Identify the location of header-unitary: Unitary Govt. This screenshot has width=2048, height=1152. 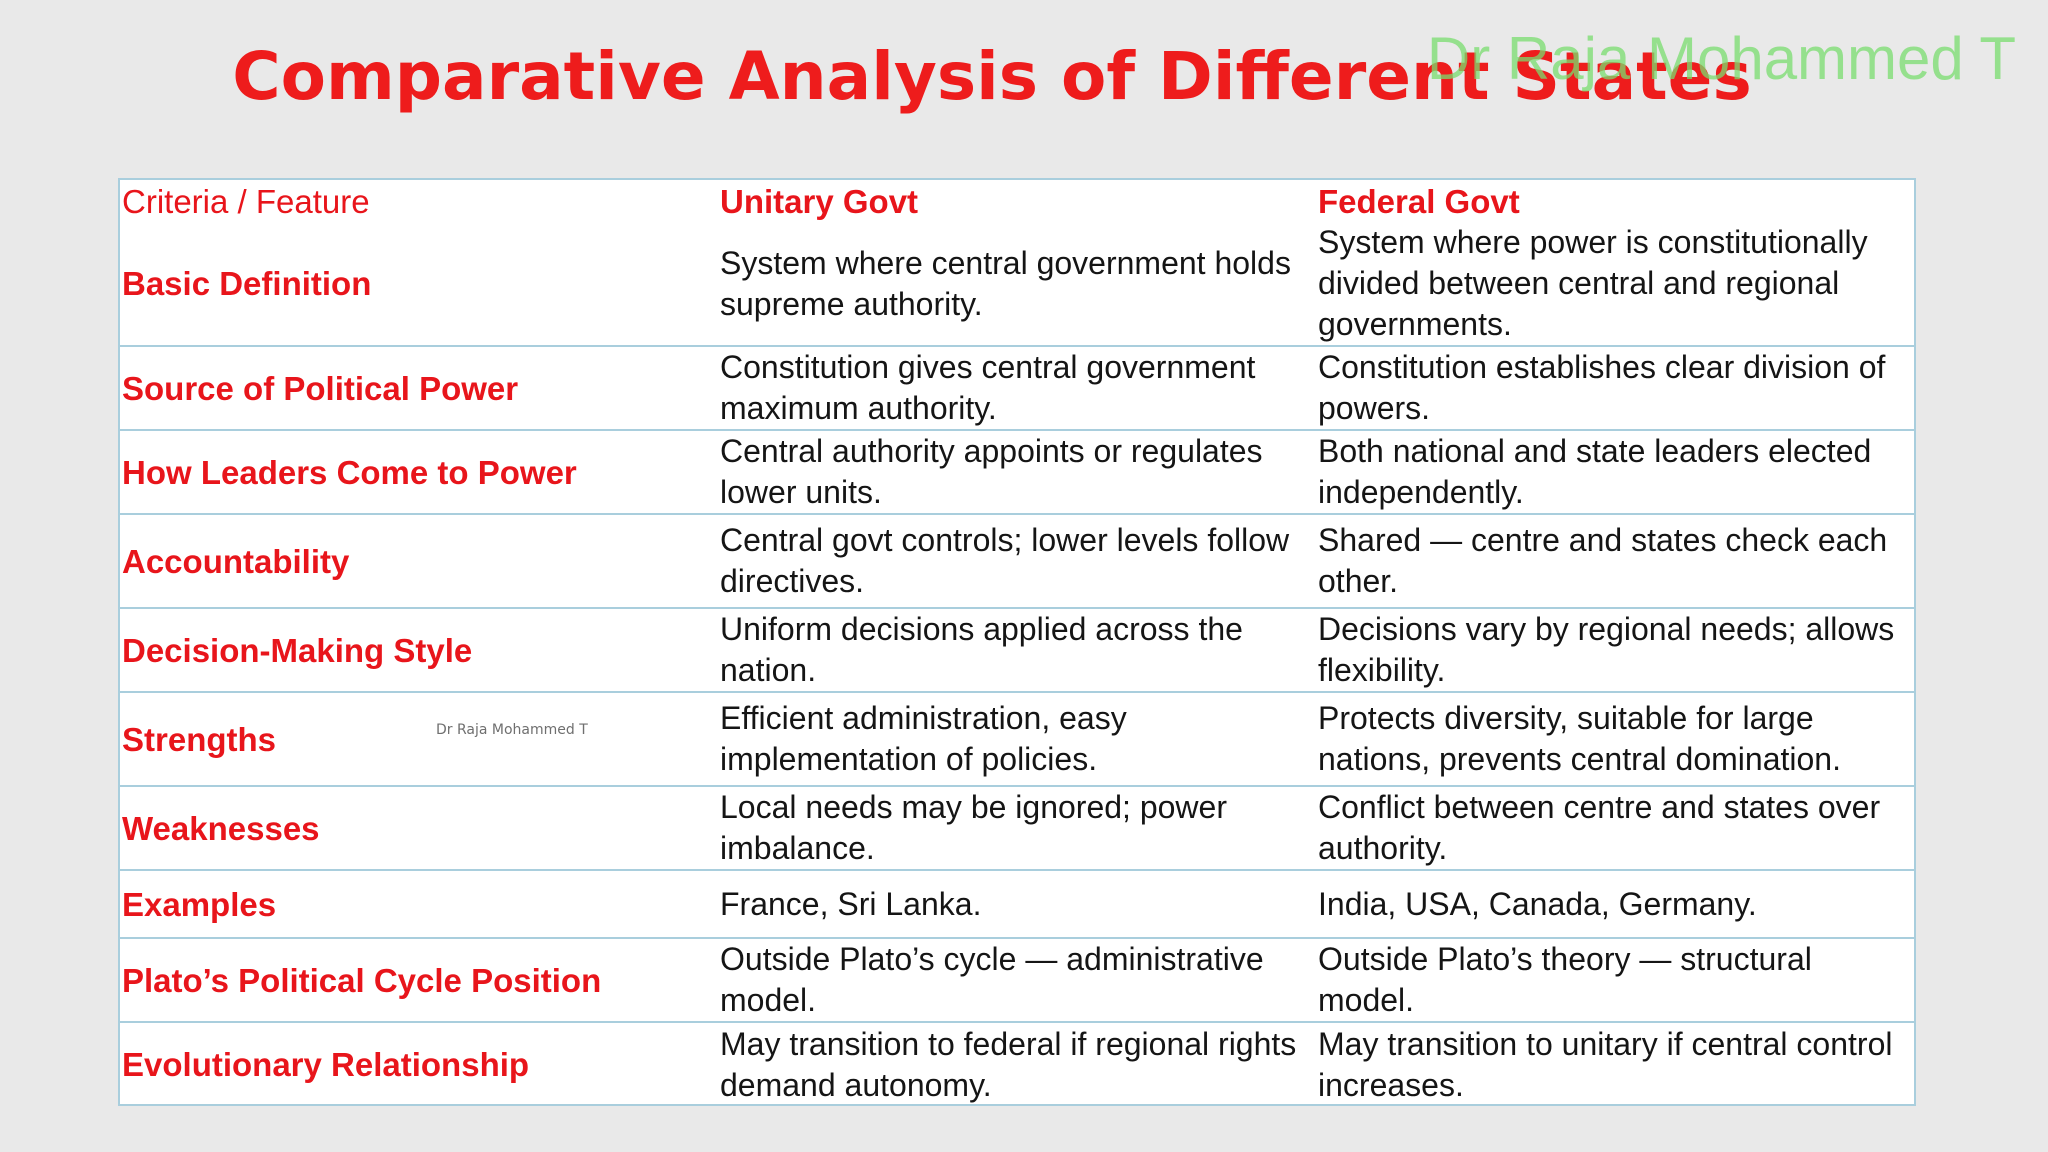
(819, 201).